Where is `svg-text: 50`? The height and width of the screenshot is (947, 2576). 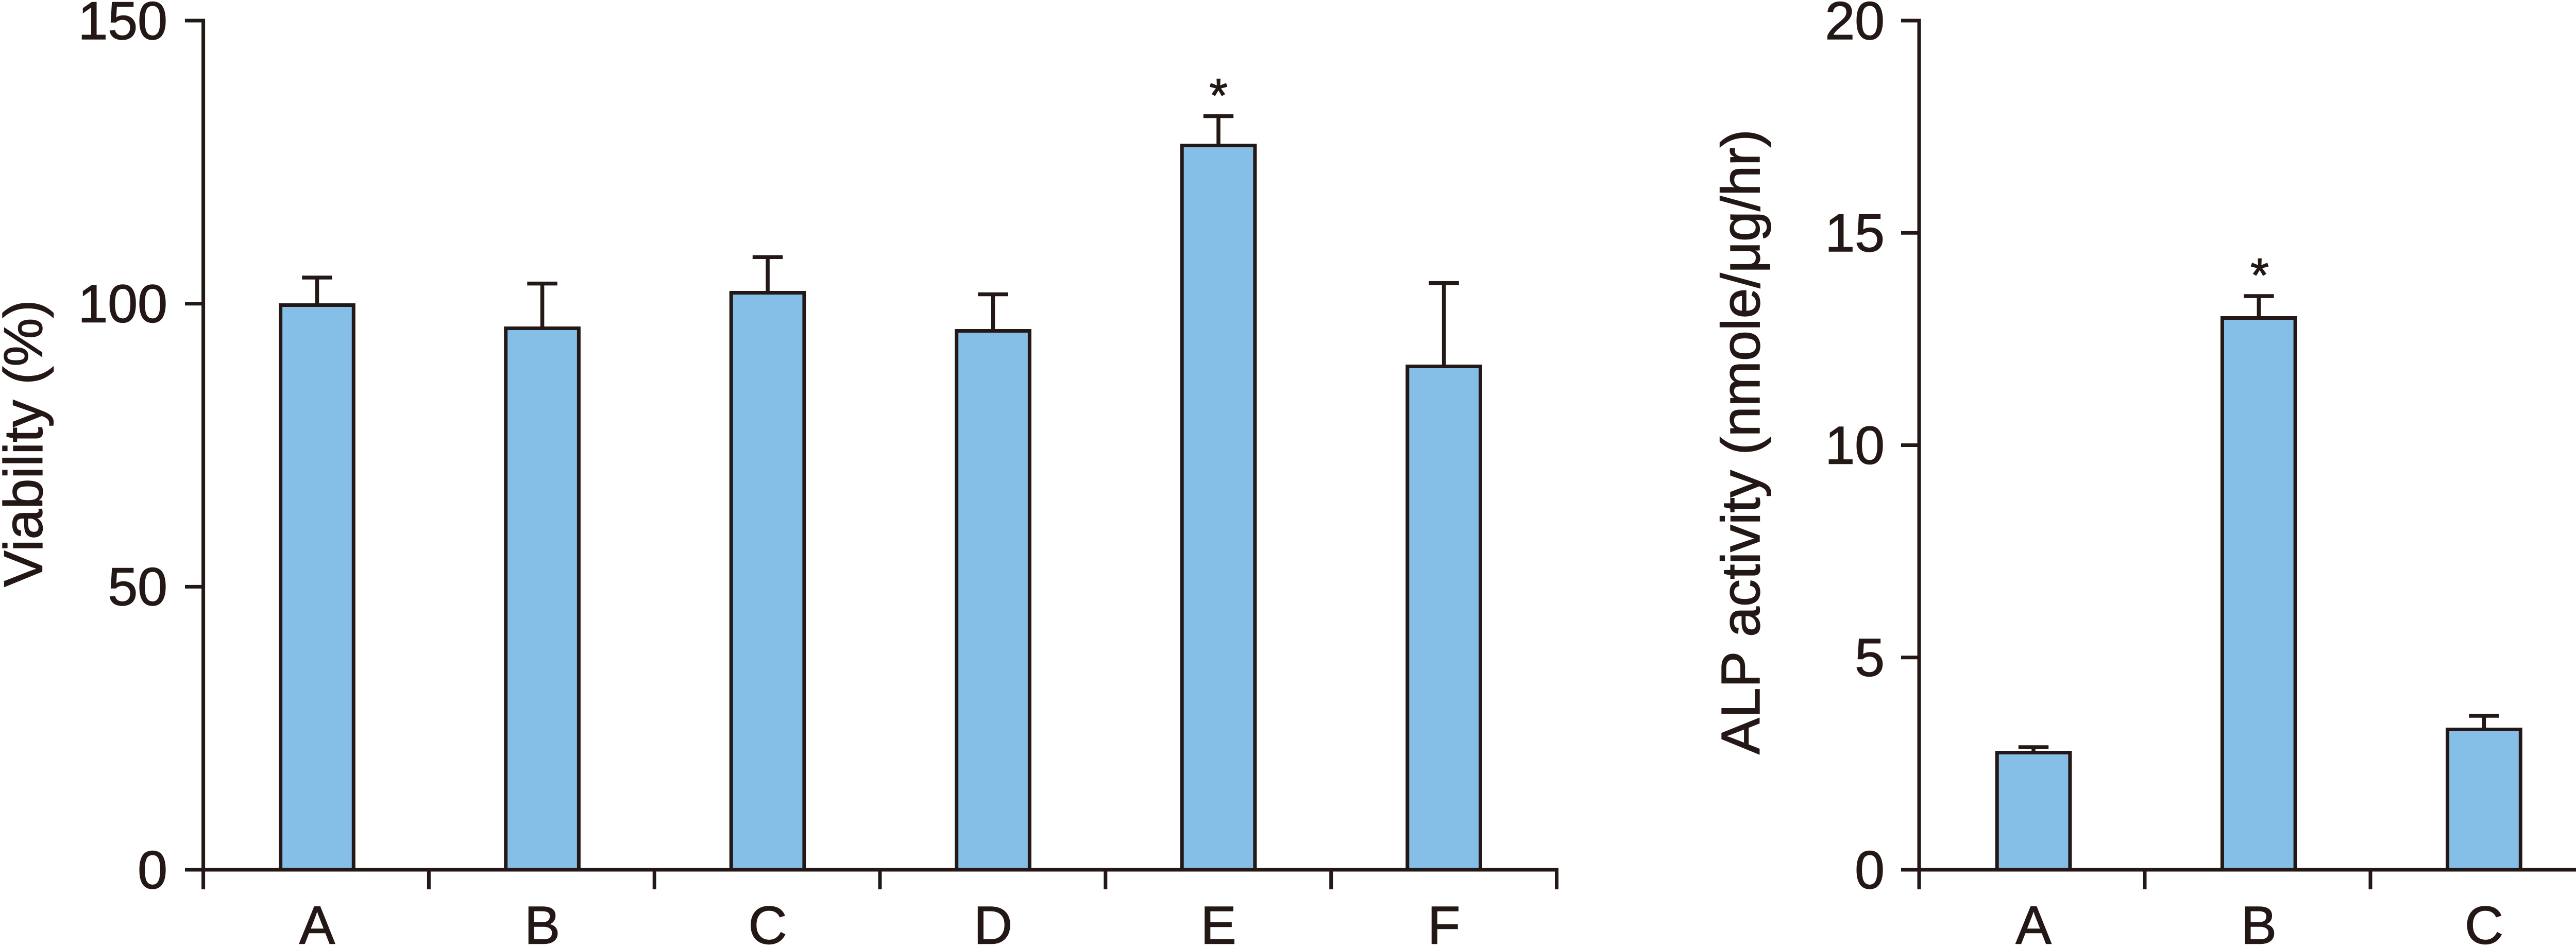 svg-text: 50 is located at coordinates (137, 587).